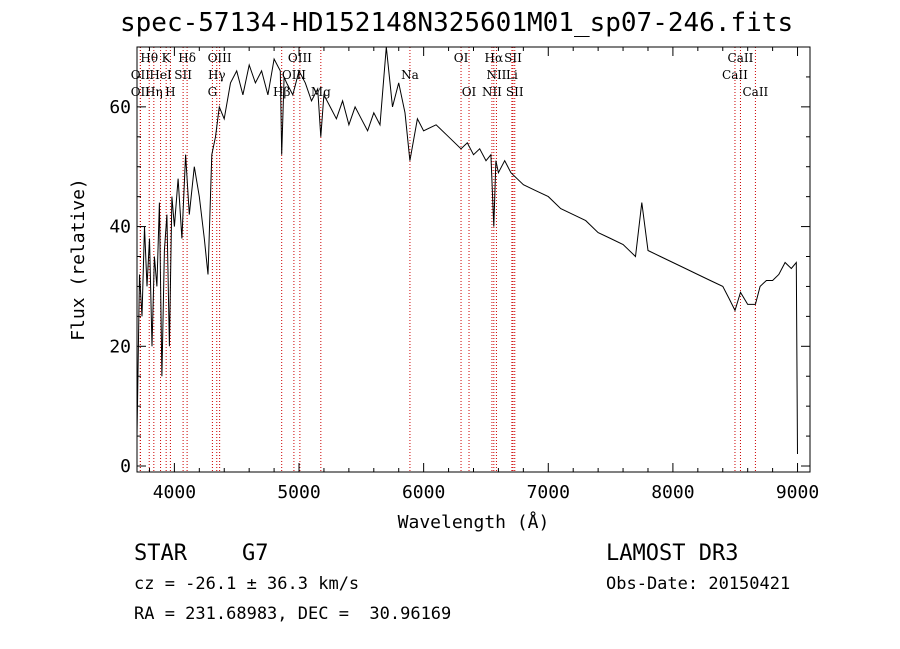  Describe the element at coordinates (174, 492) in the screenshot. I see `x-tick-label: 4000` at that location.